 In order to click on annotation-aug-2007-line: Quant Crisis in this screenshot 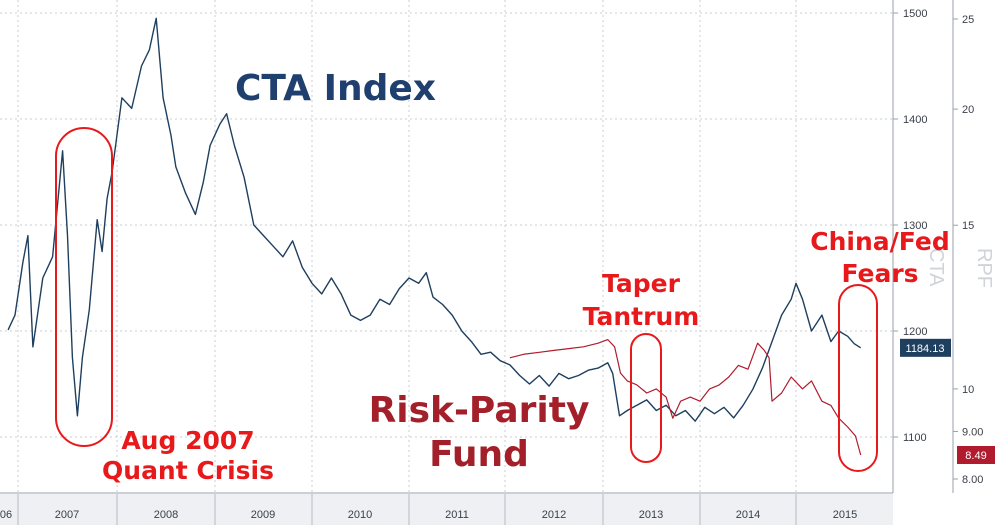, I will do `click(188, 470)`.